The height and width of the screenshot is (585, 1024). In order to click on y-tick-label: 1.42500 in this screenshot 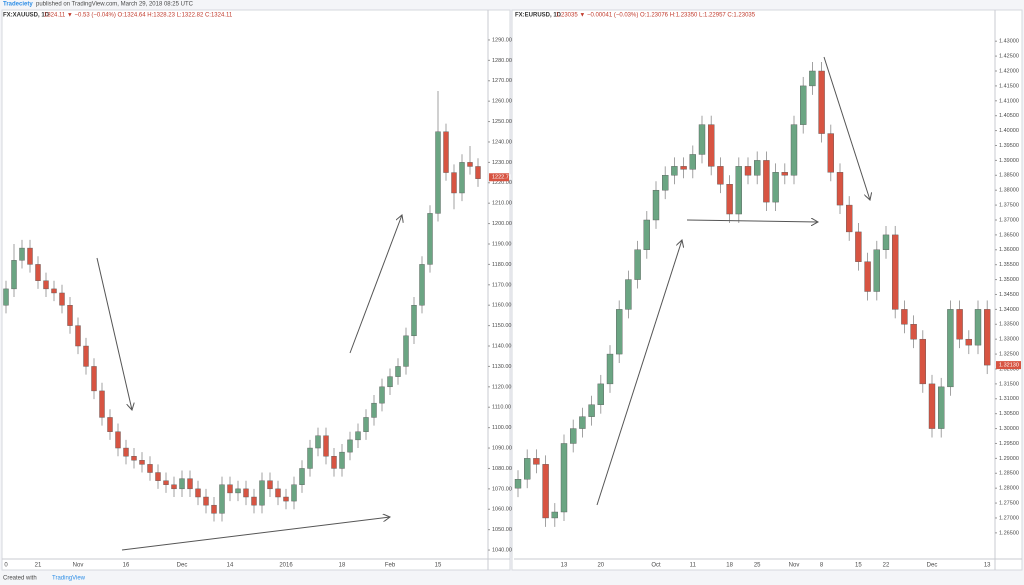, I will do `click(1009, 57)`.